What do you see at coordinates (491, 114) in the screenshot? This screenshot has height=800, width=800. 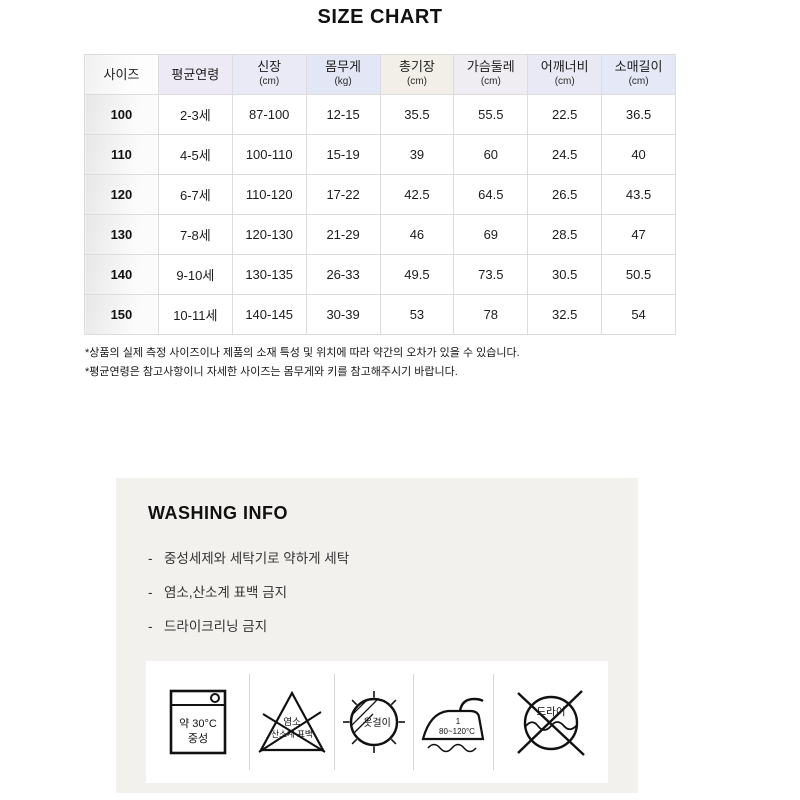 I see `cell-chest: 55.5` at bounding box center [491, 114].